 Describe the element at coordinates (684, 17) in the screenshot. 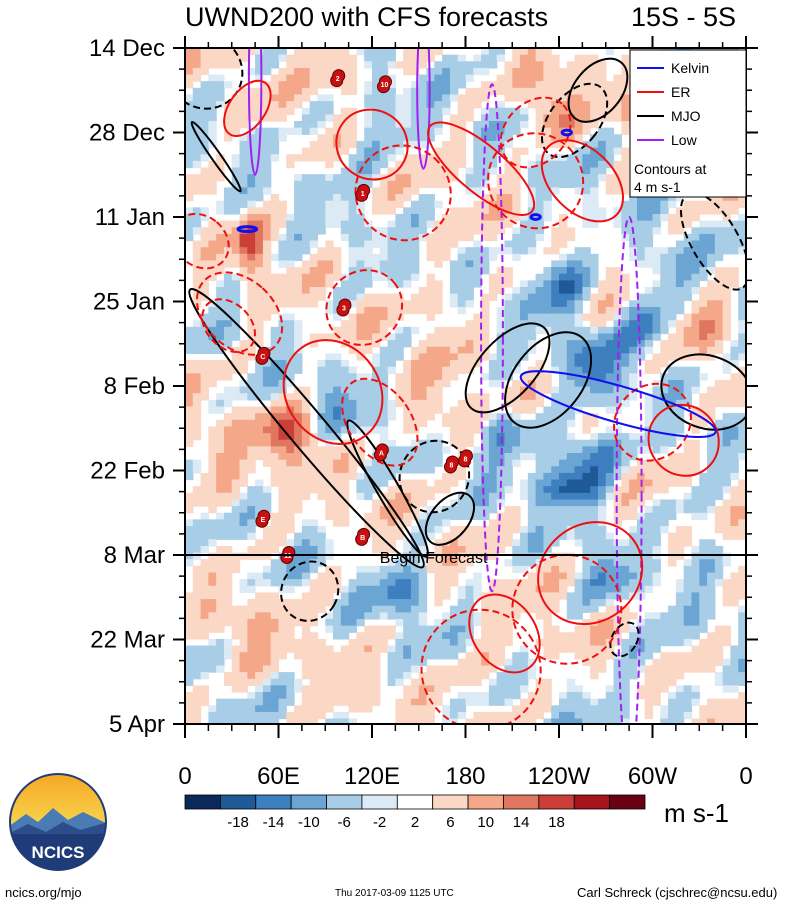

I see `chart-region-label: 15S - 5S` at that location.